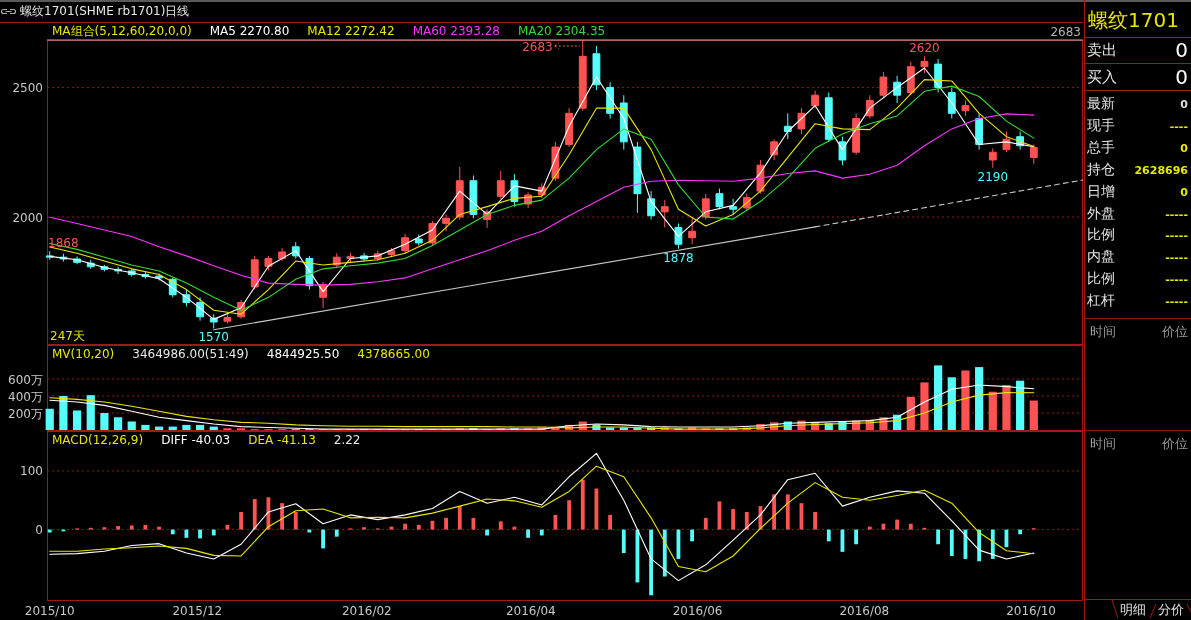  I want to click on text: MA12 2272.42, so click(351, 31).